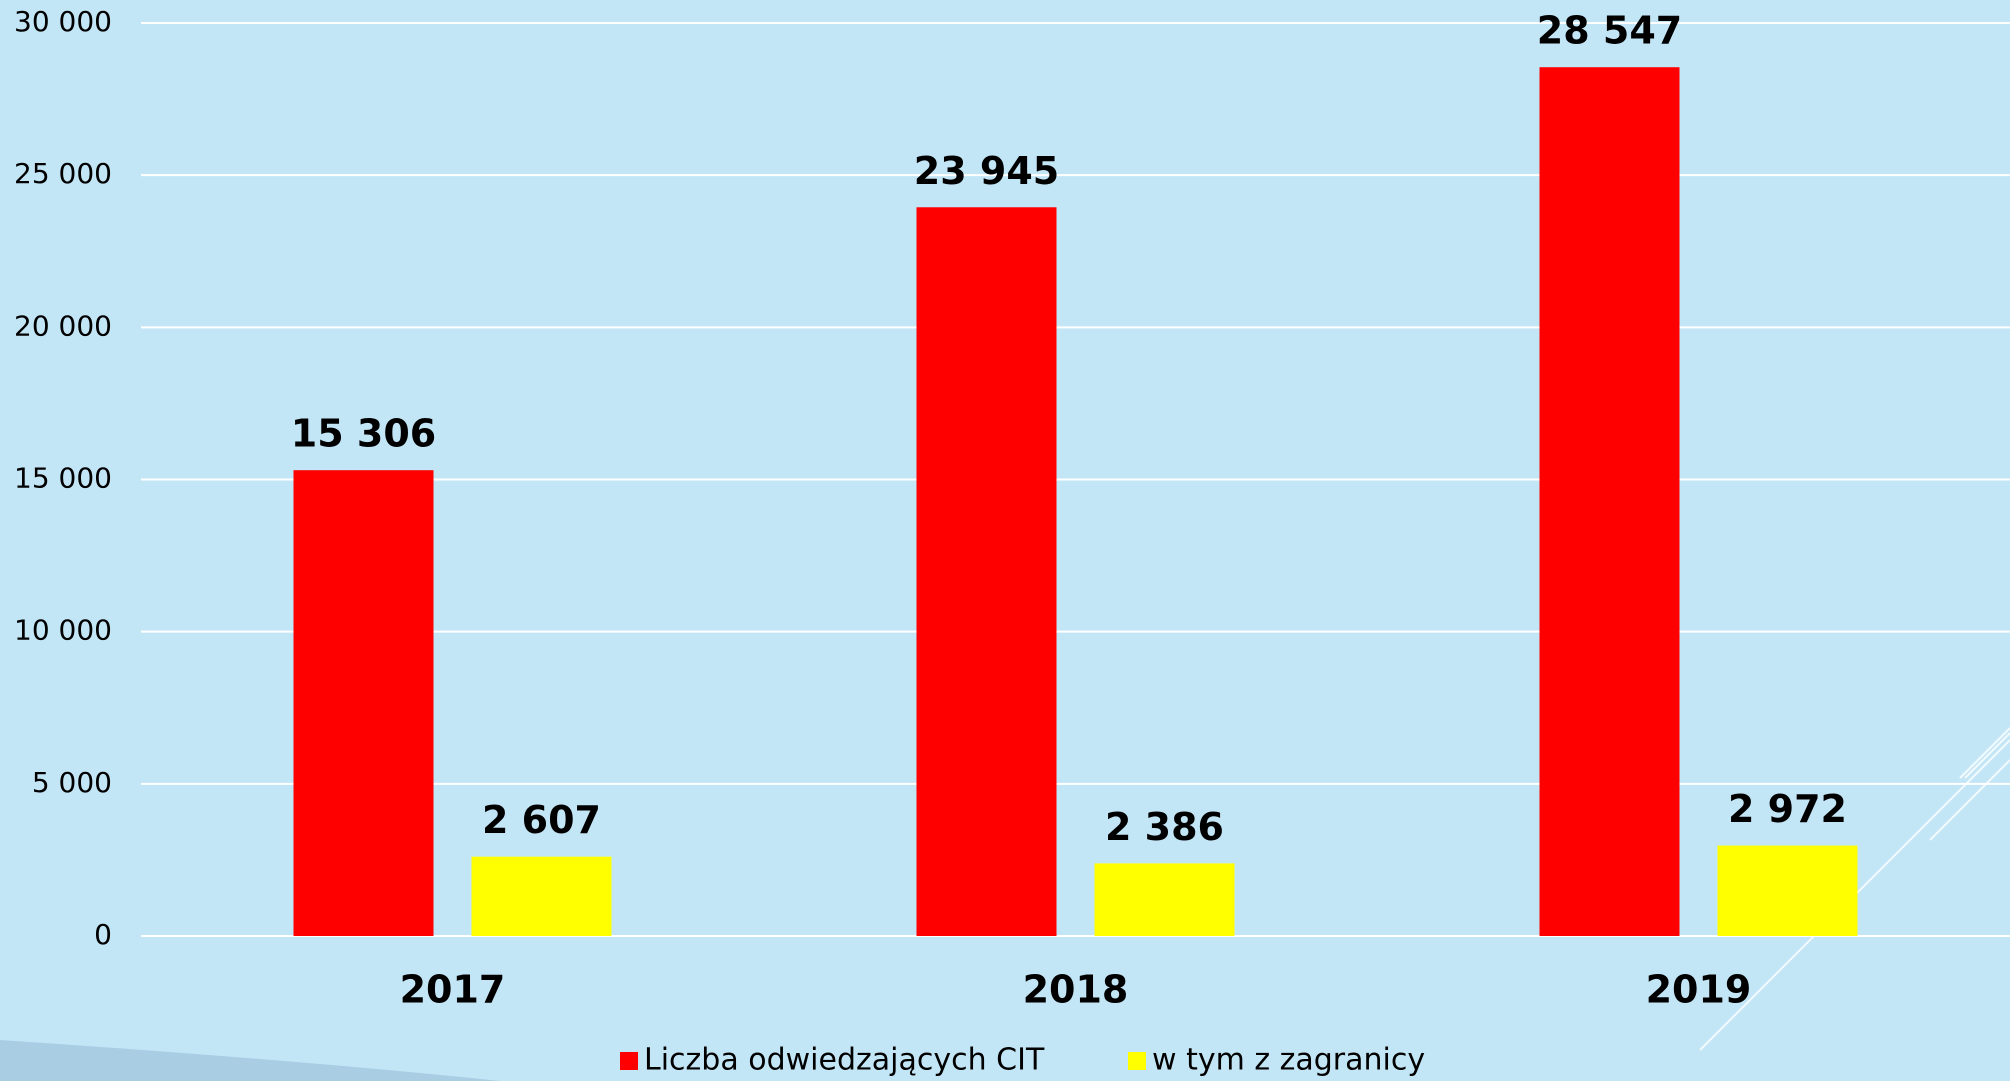 The image size is (2010, 1081). Describe the element at coordinates (1164, 827) in the screenshot. I see `data-label: 2 386` at that location.